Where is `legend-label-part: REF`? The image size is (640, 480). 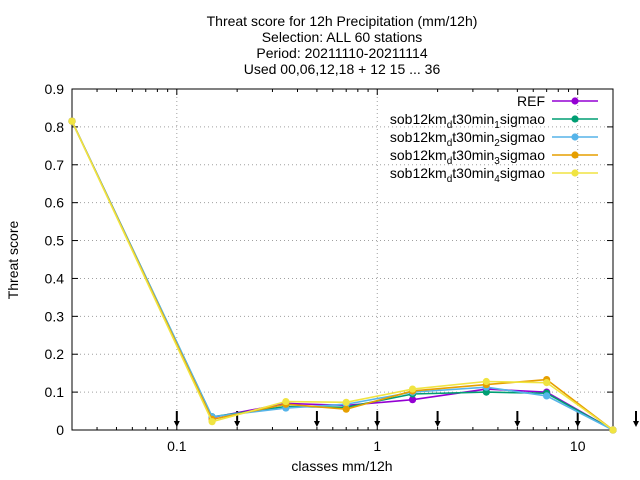
legend-label-part: REF is located at coordinates (531, 101).